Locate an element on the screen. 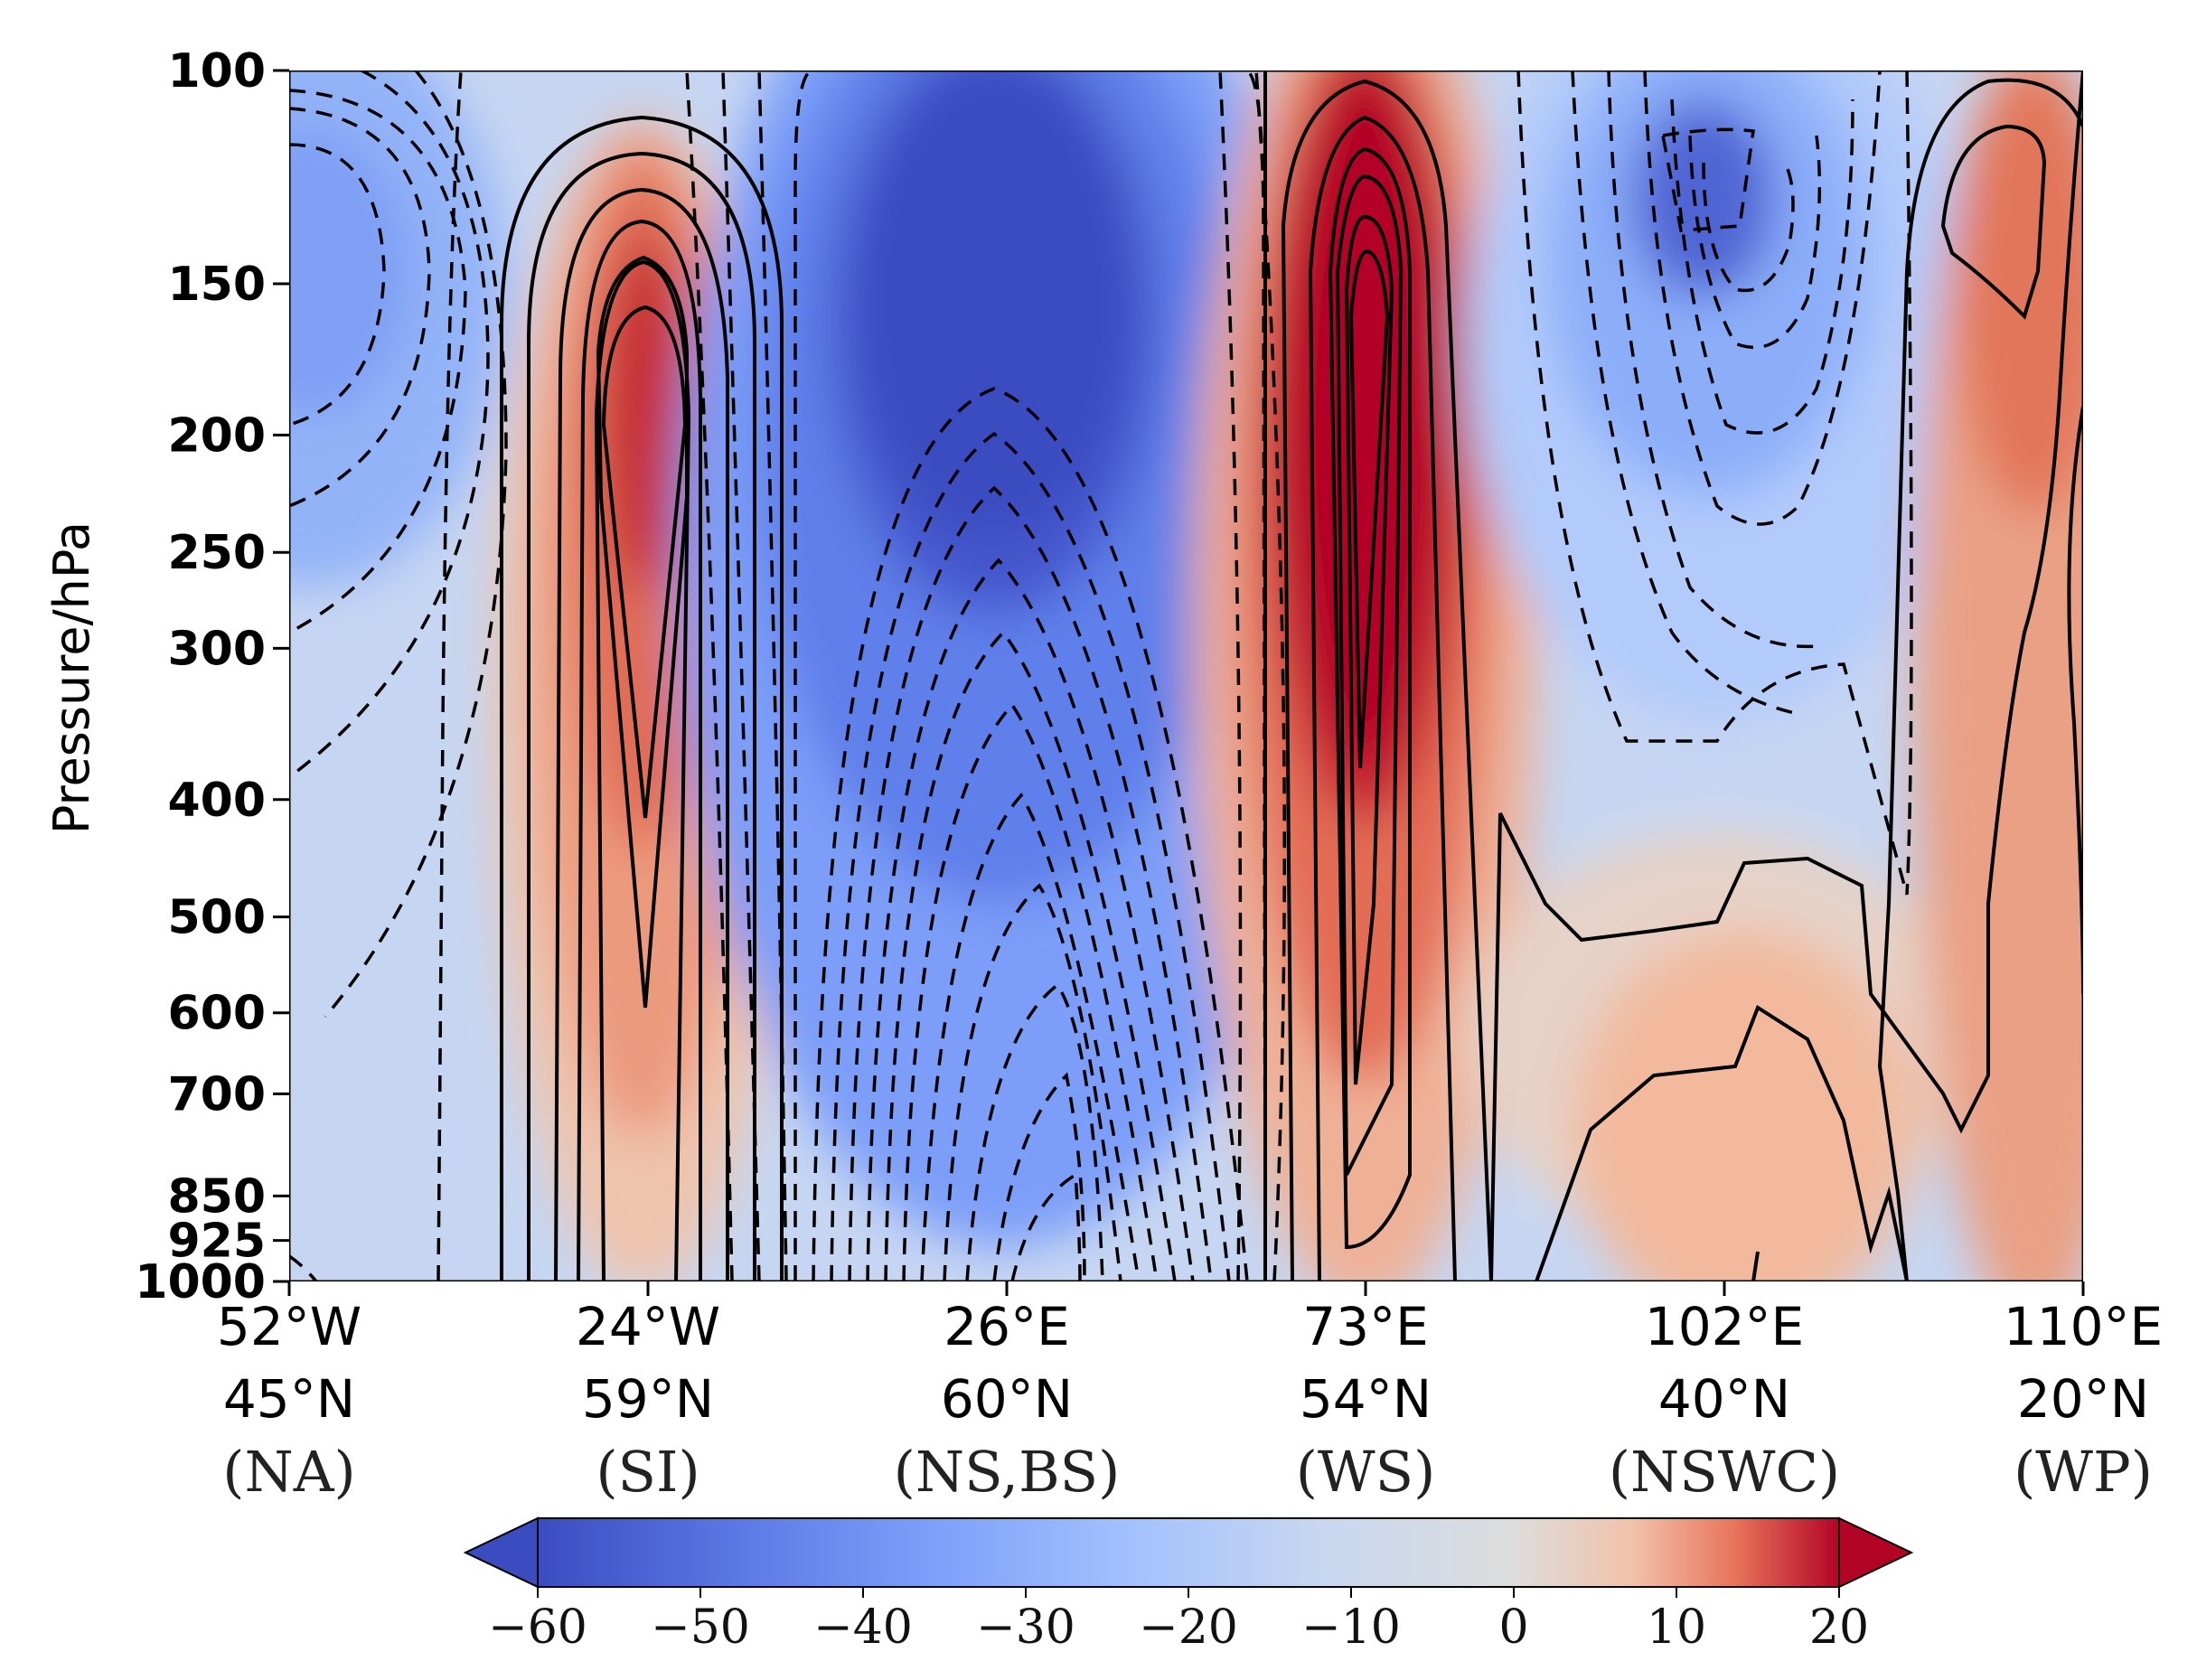 Image resolution: width=2197 pixels, height=1680 pixels. x-tick-lon: 52°W is located at coordinates (289, 1326).